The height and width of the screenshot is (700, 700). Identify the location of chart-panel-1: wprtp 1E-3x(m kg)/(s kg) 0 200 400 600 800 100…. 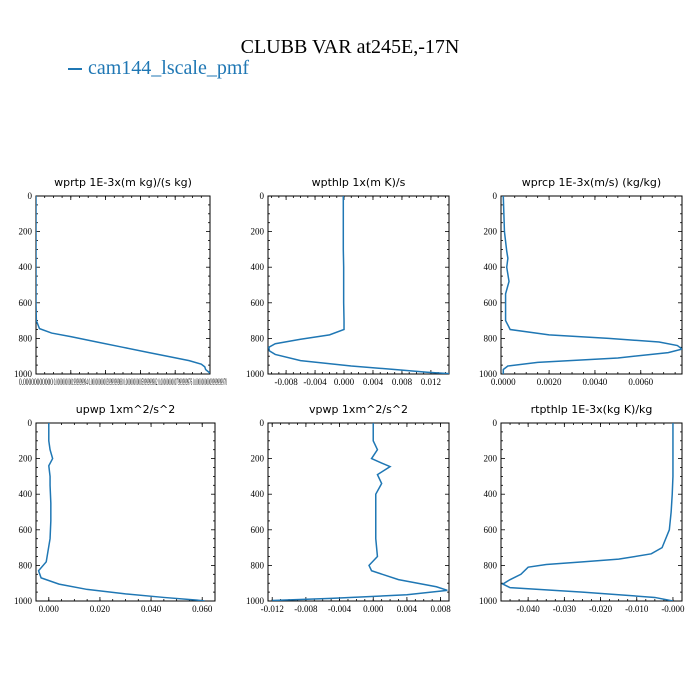
(120, 281).